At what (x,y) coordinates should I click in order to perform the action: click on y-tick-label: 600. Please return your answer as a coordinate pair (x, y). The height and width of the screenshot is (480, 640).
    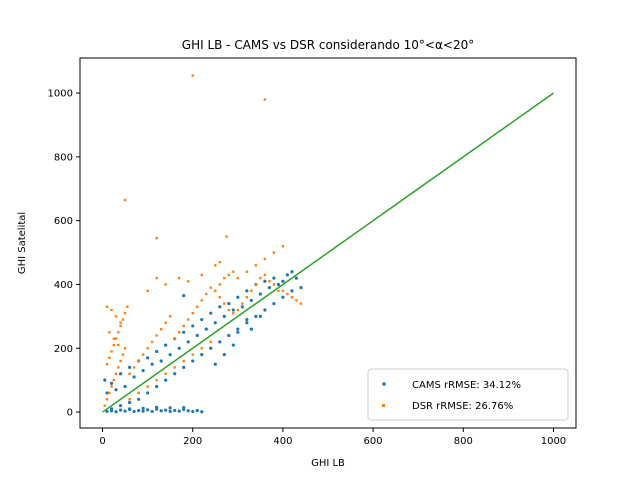
    Looking at the image, I should click on (63, 221).